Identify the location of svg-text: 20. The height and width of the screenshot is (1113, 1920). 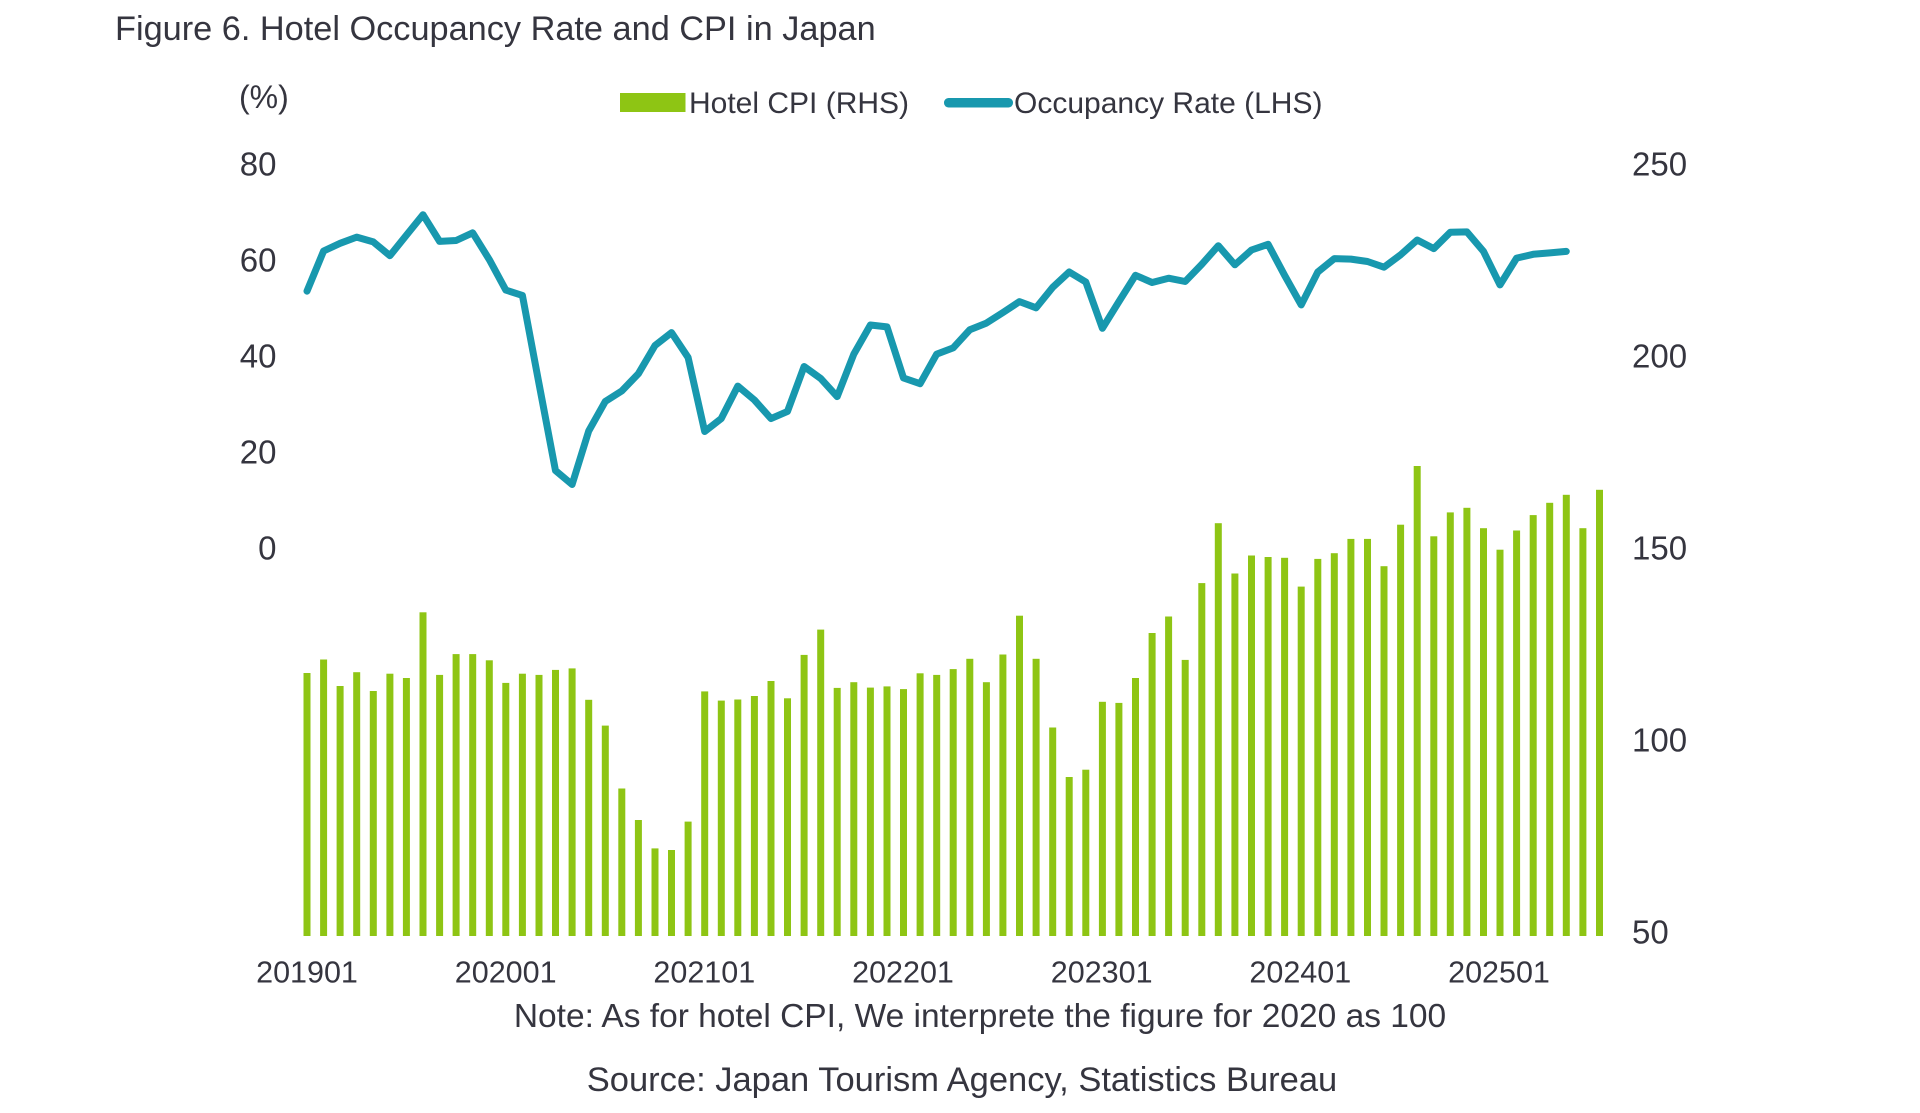
(258, 452).